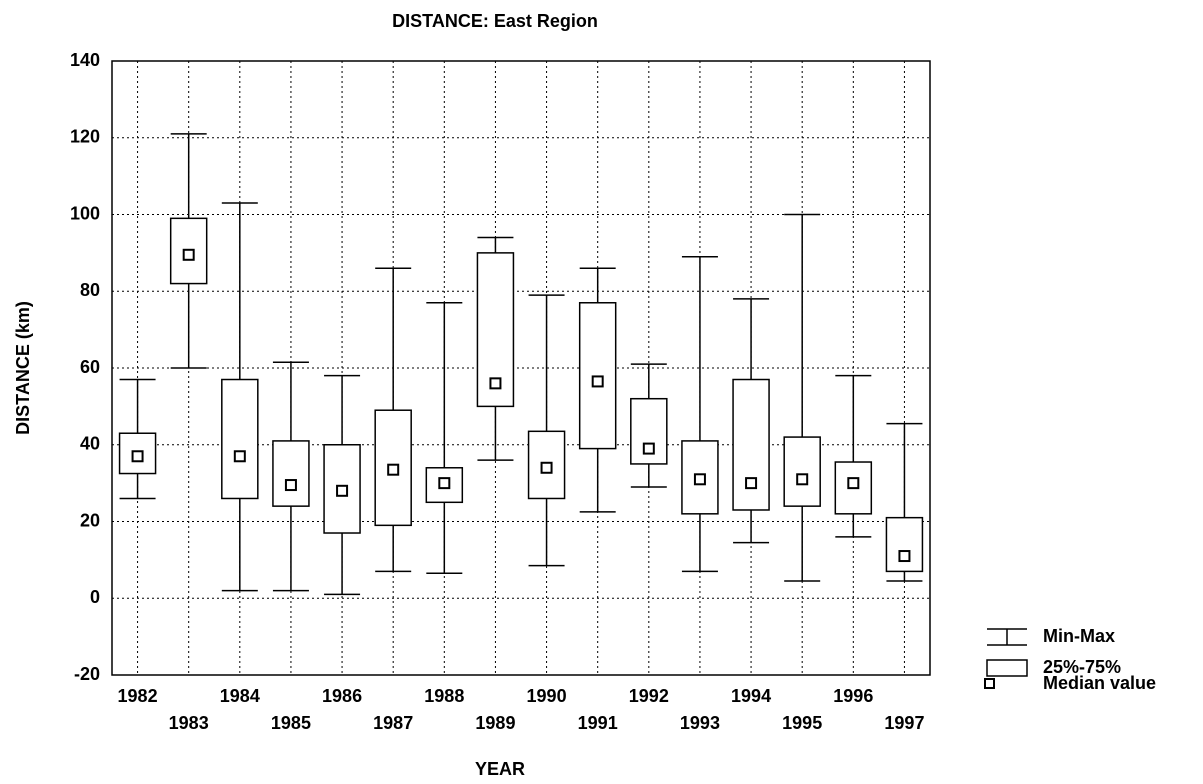  I want to click on x-tick-label: 1994, so click(751, 696).